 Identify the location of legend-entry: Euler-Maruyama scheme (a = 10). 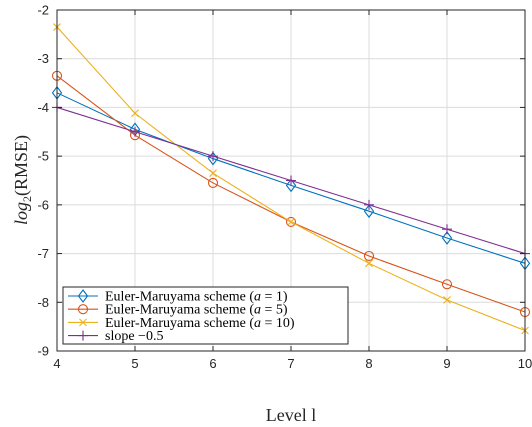
(181, 323).